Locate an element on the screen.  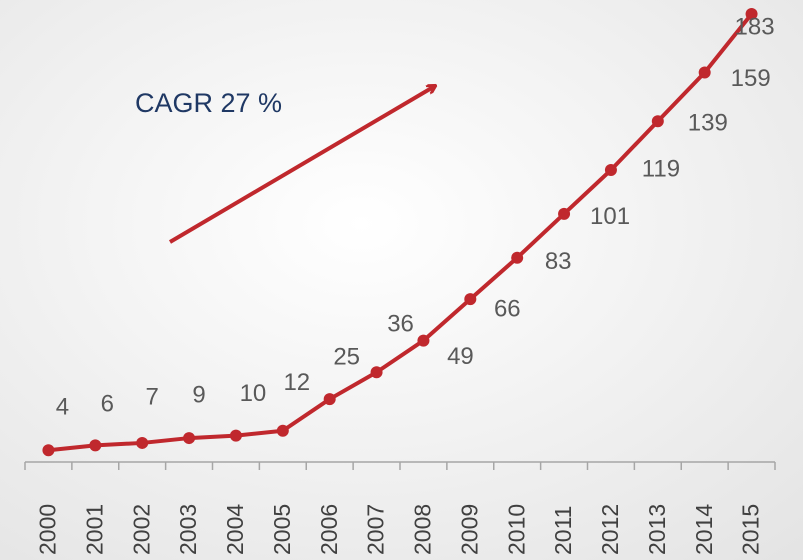
data-label: 139 is located at coordinates (708, 123).